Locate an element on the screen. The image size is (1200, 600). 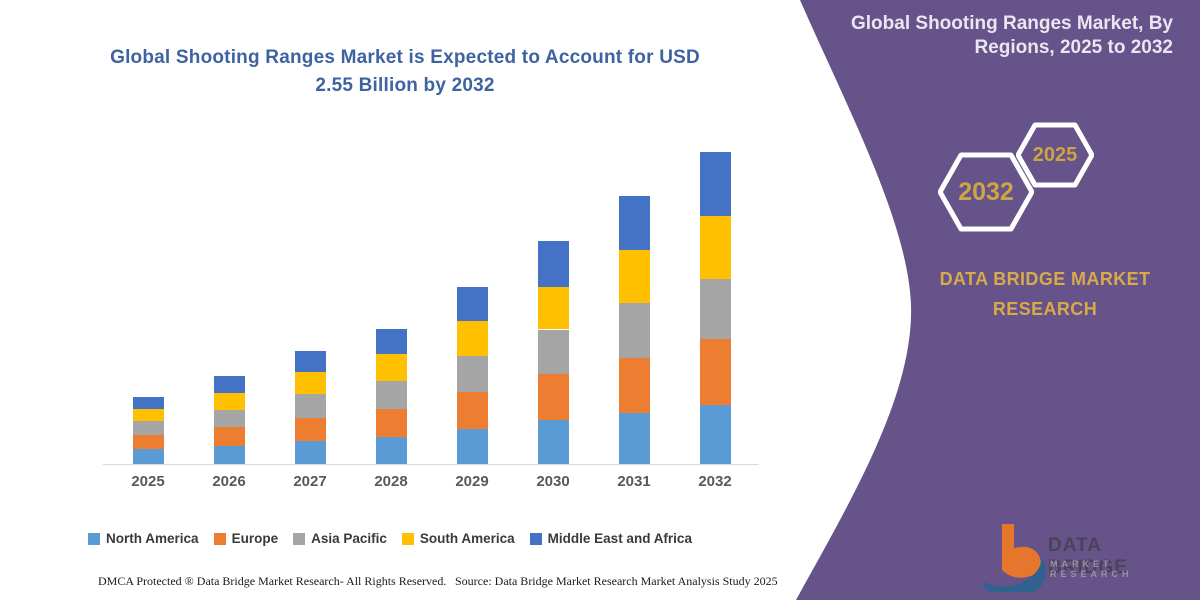
legend-item: Europe is located at coordinates (246, 538).